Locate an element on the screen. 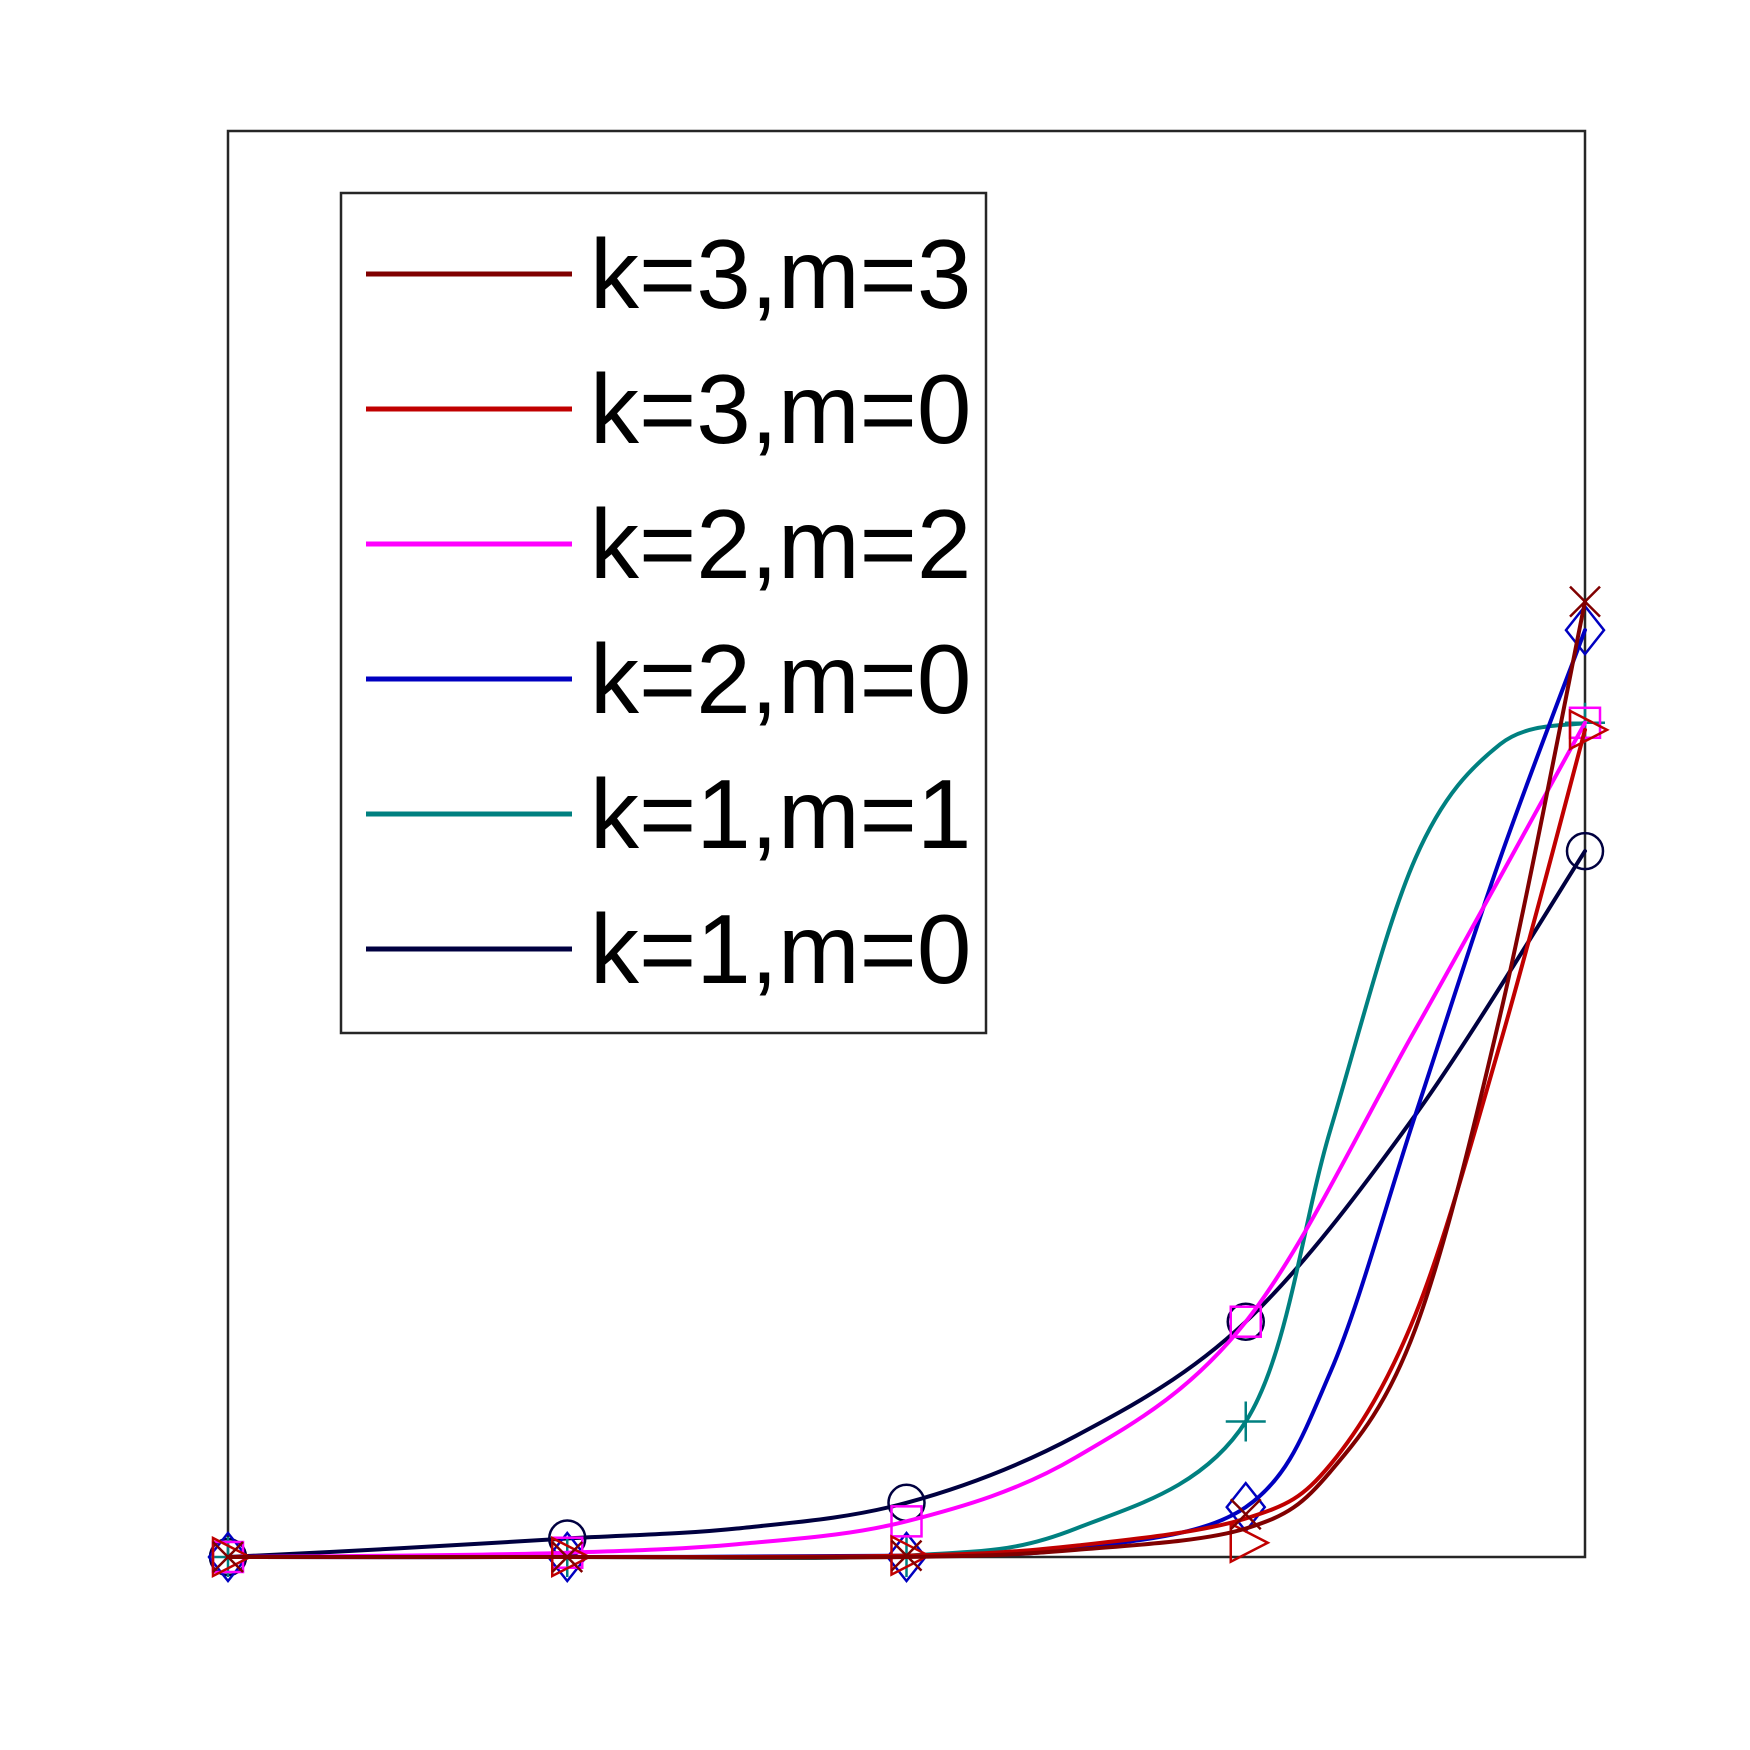 Image resolution: width=1750 pixels, height=1750 pixels. legend-label: k=3,m=0 is located at coordinates (780, 409).